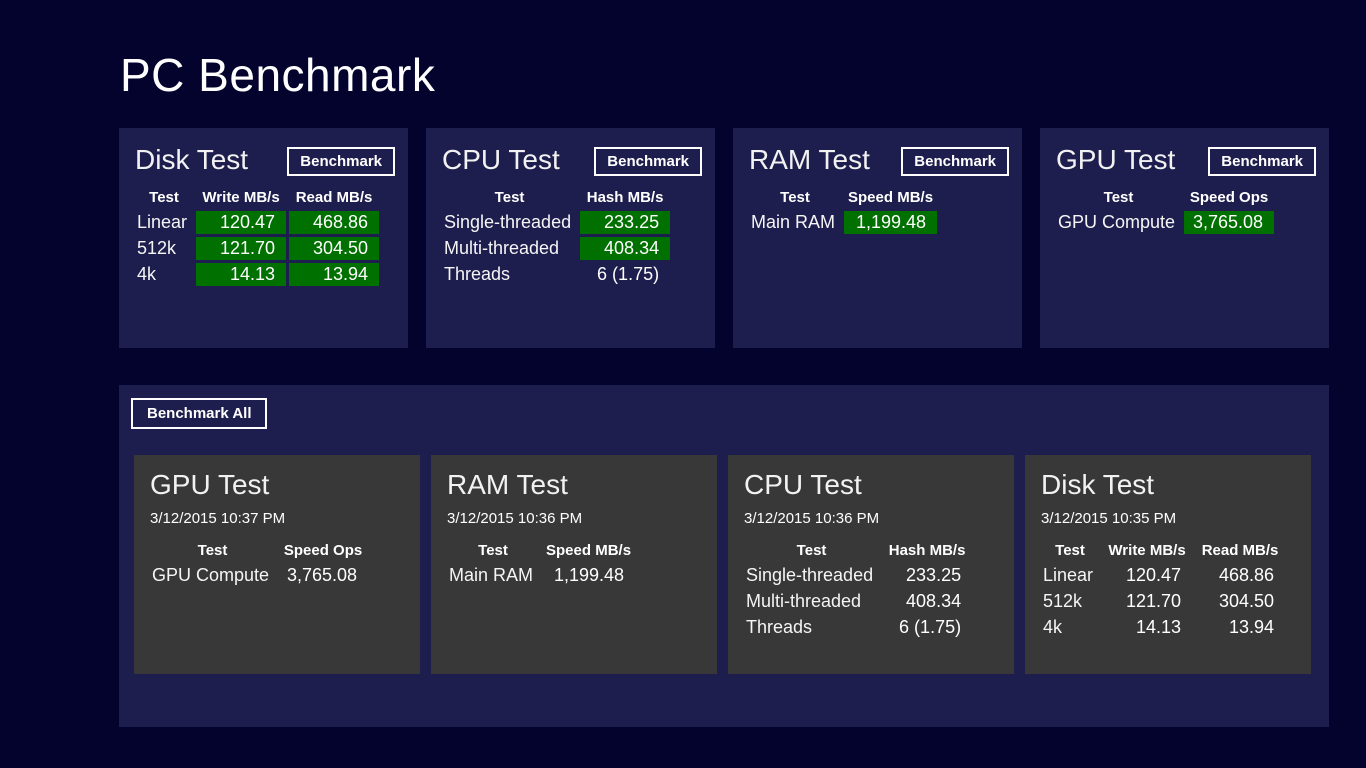  I want to click on cell-value: 233.25, so click(625, 223).